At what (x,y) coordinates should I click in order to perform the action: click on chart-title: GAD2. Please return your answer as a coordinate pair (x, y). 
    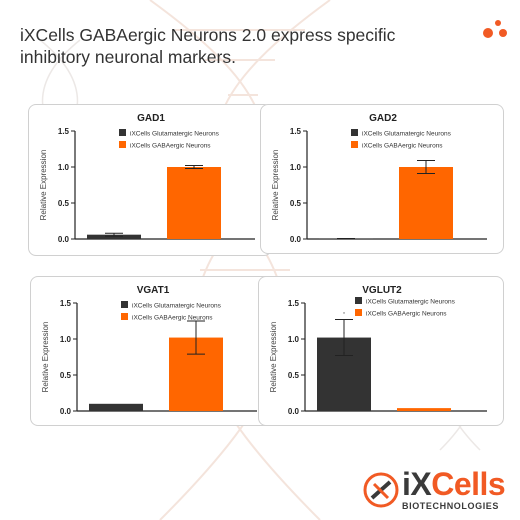
    Looking at the image, I should click on (383, 118).